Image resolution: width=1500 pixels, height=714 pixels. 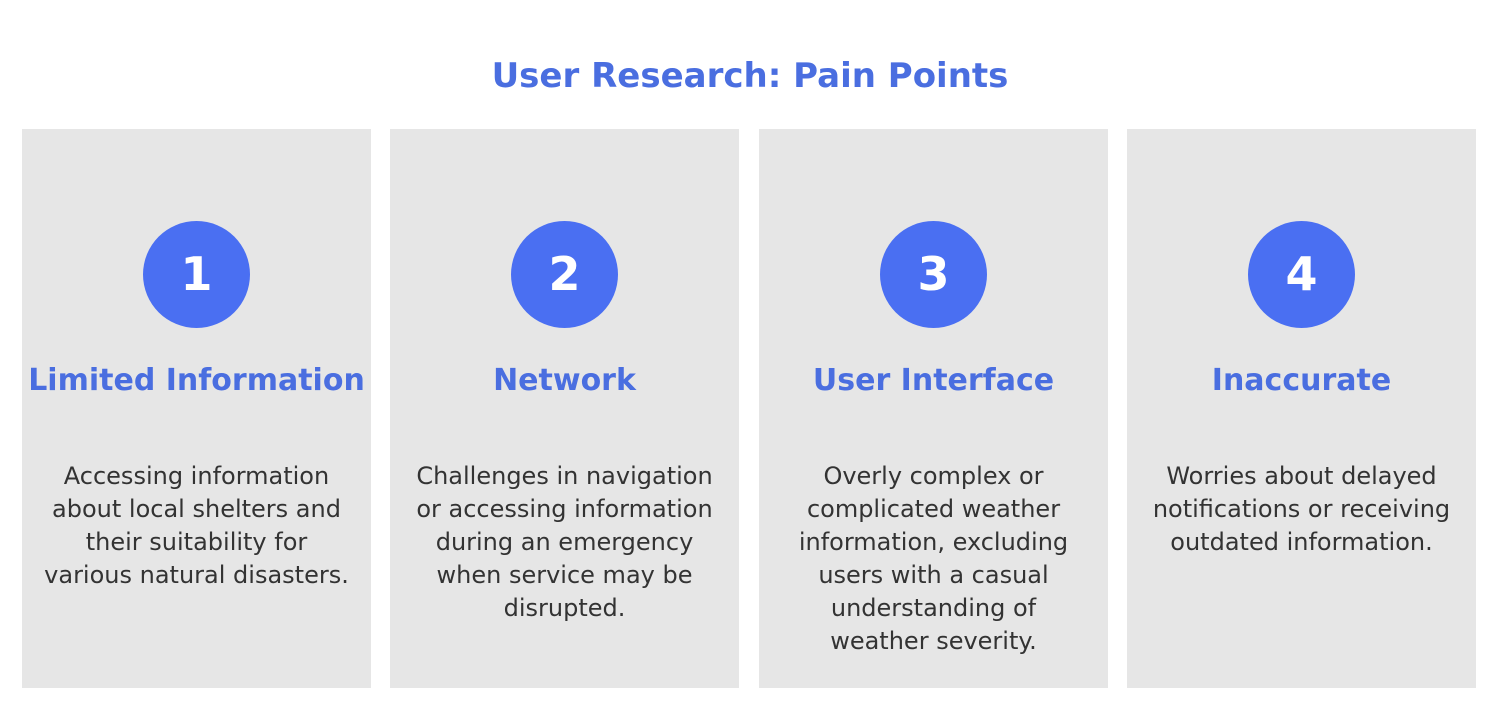 I want to click on number-badge: 1, so click(x=196, y=274).